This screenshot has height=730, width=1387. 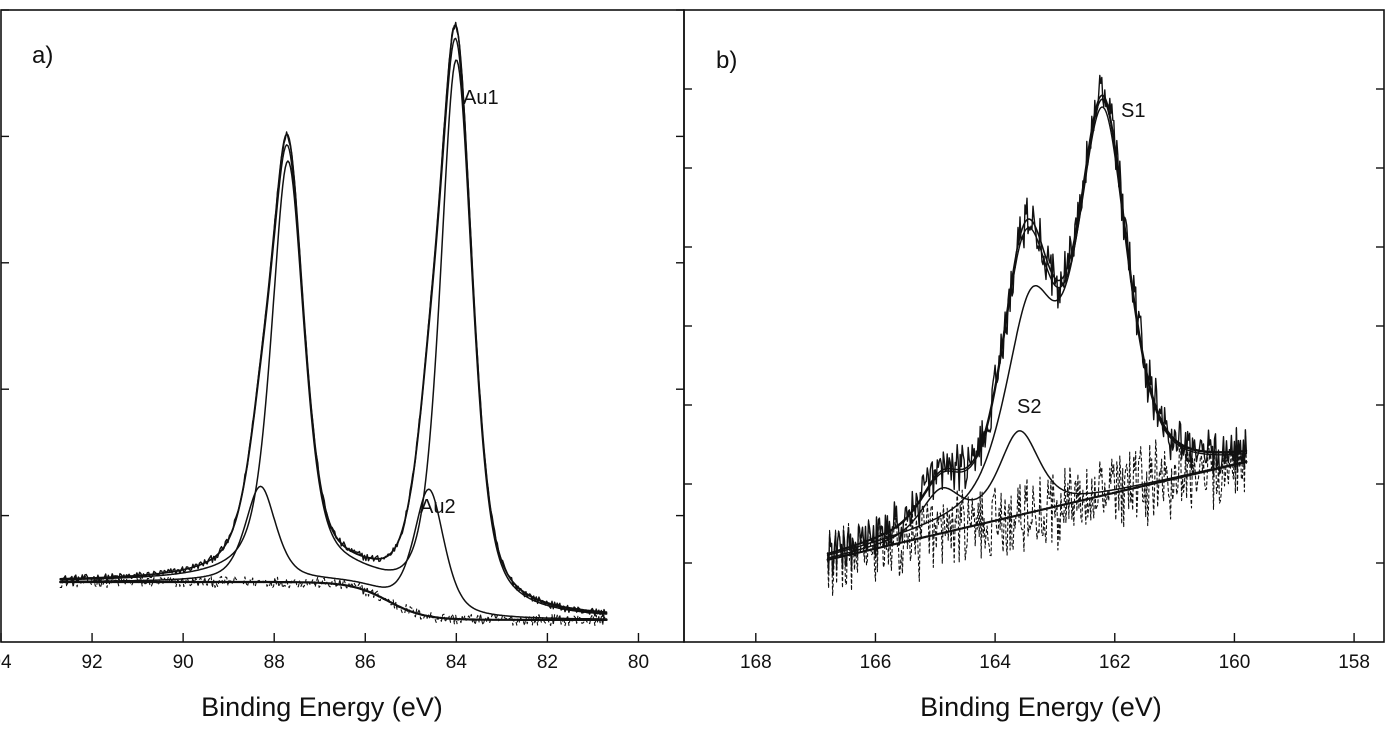 I want to click on peak-label-au2: Au2, so click(x=438, y=507).